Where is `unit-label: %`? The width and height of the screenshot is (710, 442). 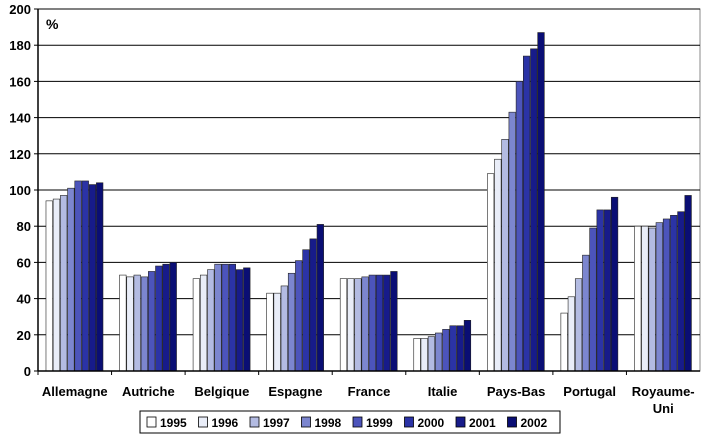
unit-label: % is located at coordinates (52, 24).